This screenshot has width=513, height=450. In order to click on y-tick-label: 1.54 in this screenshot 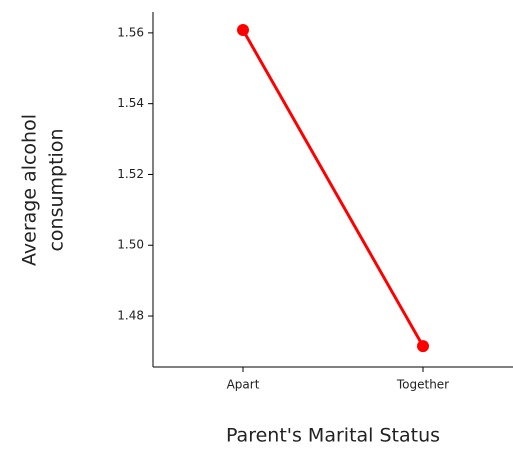, I will do `click(130, 103)`.